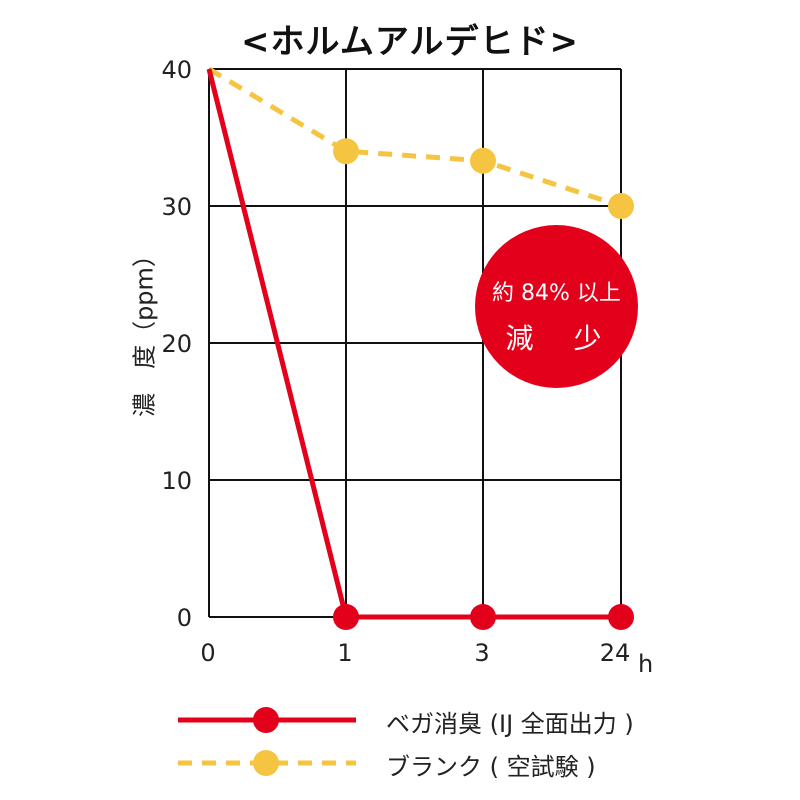  What do you see at coordinates (267, 720) in the screenshot?
I see `legend-swatch-vega` at bounding box center [267, 720].